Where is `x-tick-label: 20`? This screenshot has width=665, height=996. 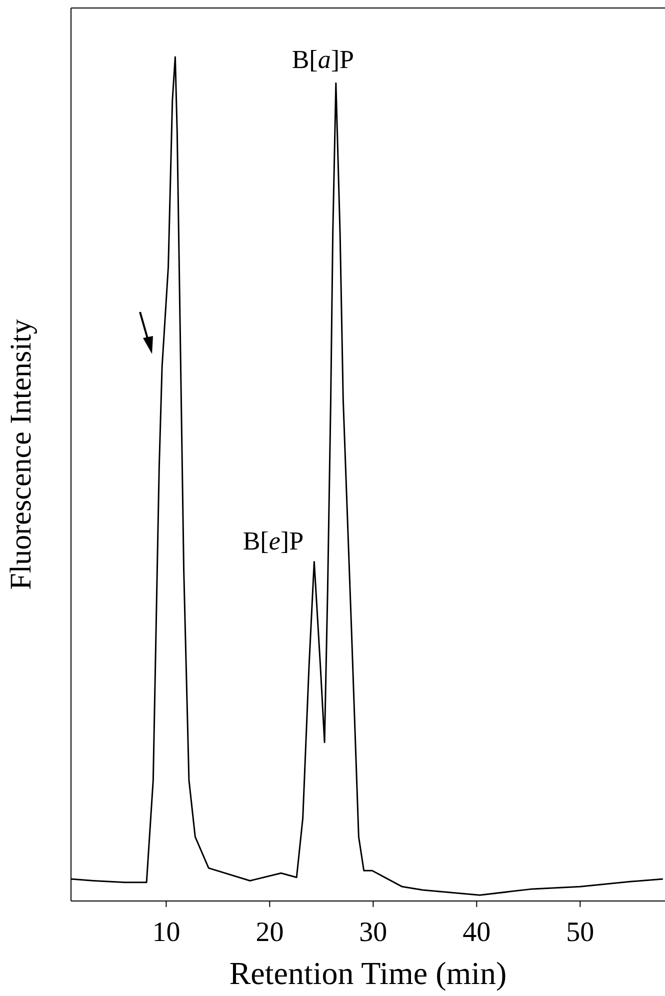
x-tick-label: 20 is located at coordinates (270, 932).